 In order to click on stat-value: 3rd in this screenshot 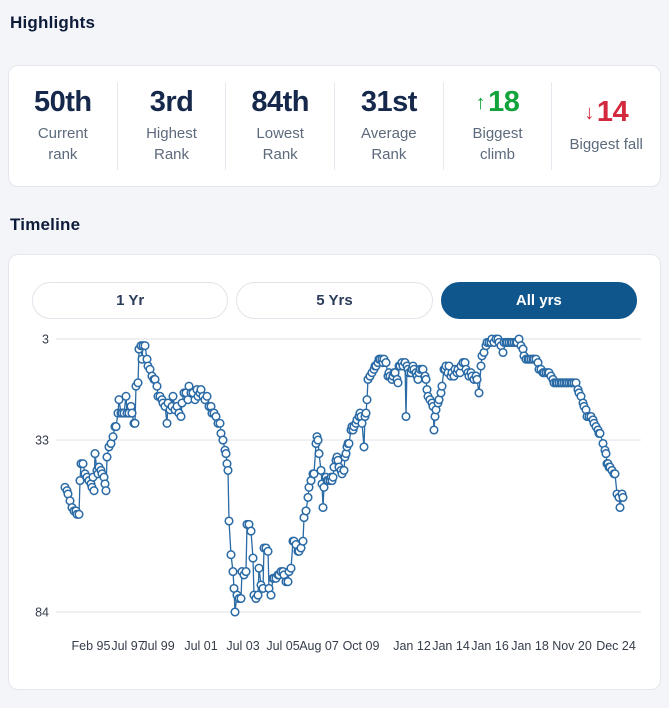, I will do `click(171, 102)`.